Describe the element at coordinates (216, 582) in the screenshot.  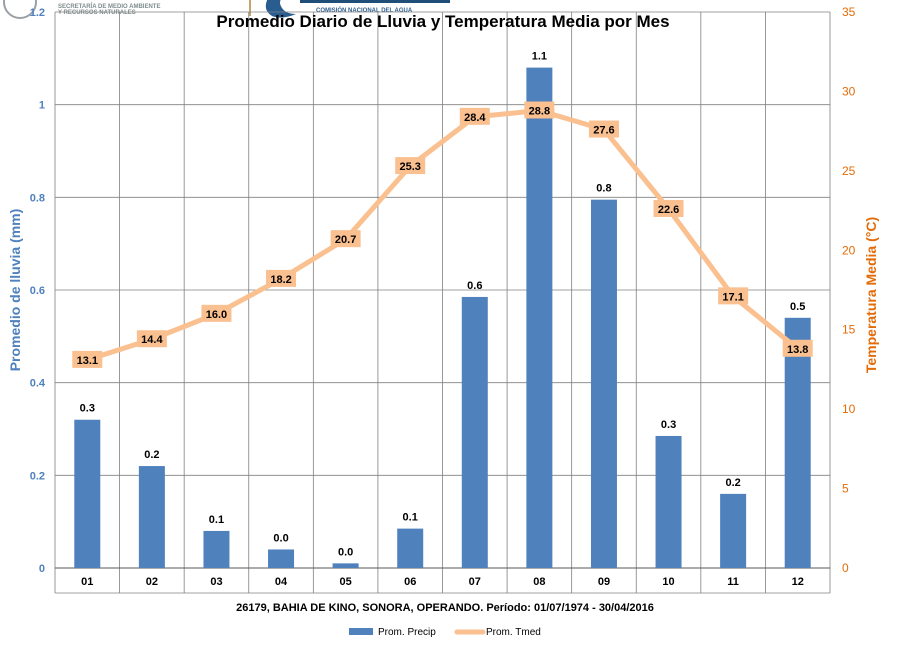
I see `x-tick-03: 03` at that location.